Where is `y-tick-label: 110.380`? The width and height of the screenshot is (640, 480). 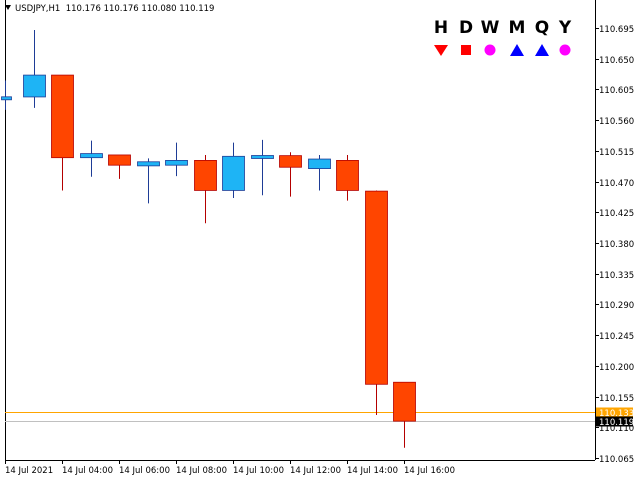 y-tick-label: 110.380 is located at coordinates (616, 245).